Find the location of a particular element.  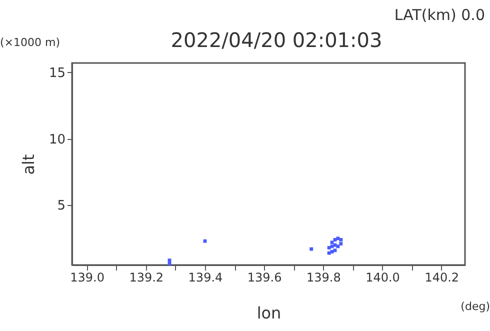

text: (deg) is located at coordinates (475, 306).